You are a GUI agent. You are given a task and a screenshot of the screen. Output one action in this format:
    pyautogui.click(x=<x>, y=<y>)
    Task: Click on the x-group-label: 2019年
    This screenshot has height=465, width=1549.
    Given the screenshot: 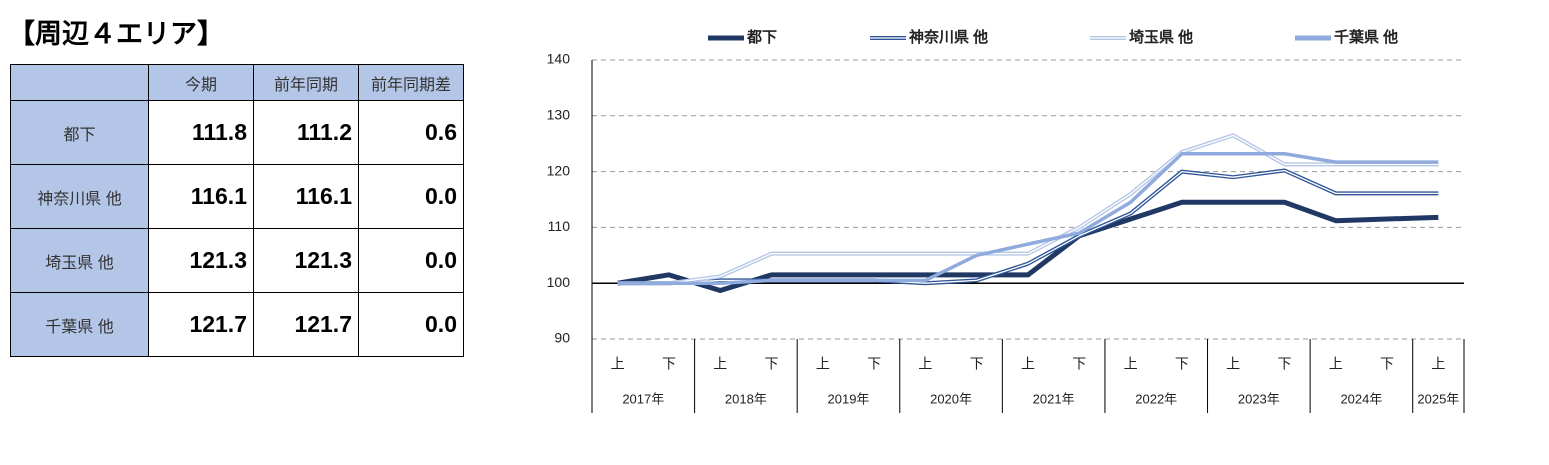 What is the action you would take?
    pyautogui.click(x=849, y=398)
    